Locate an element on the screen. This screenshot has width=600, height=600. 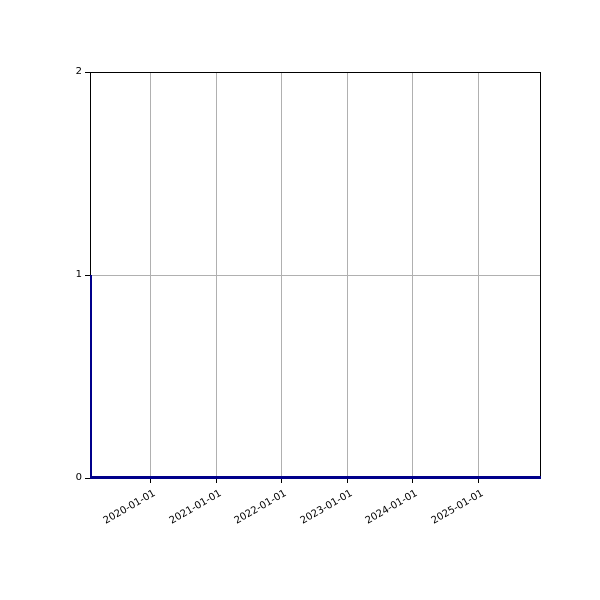
y-tick-label-0: 0 is located at coordinates (78, 477).